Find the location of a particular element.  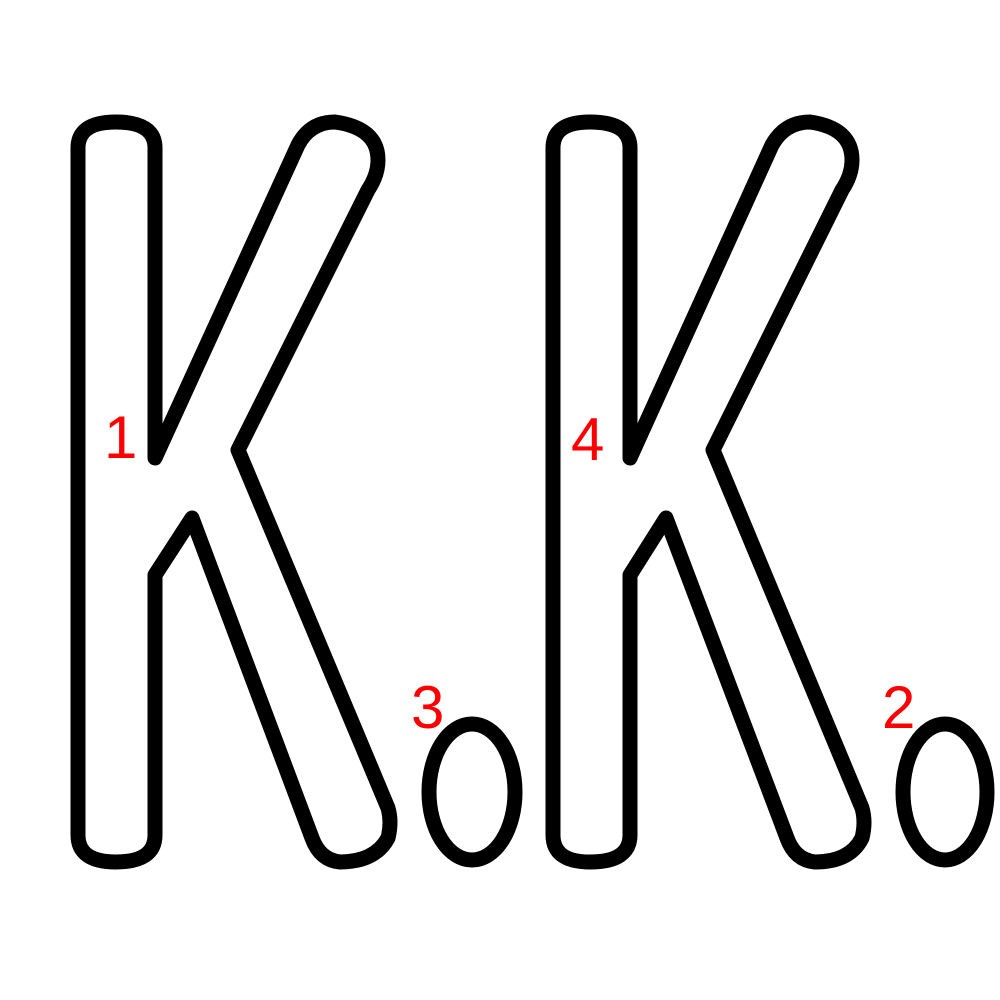

marker-label-2: 2 is located at coordinates (898, 707).